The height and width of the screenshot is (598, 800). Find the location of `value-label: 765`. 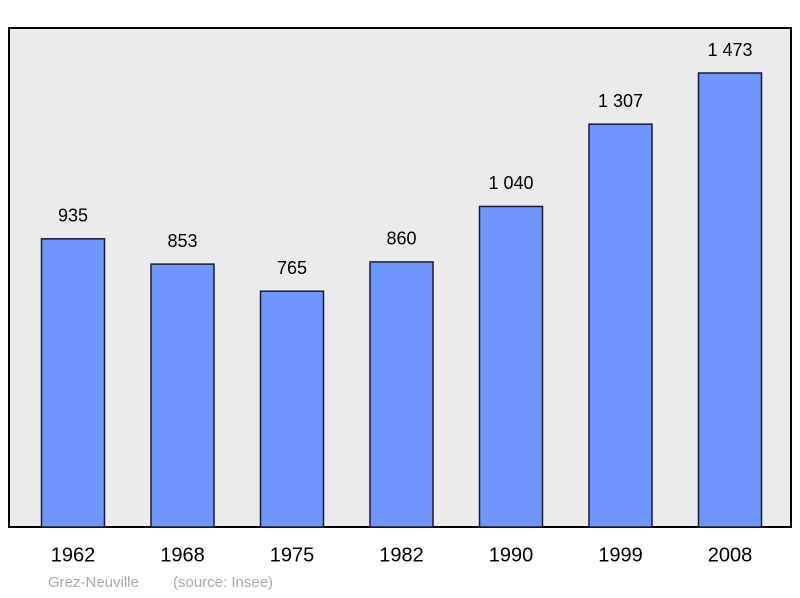

value-label: 765 is located at coordinates (292, 268).